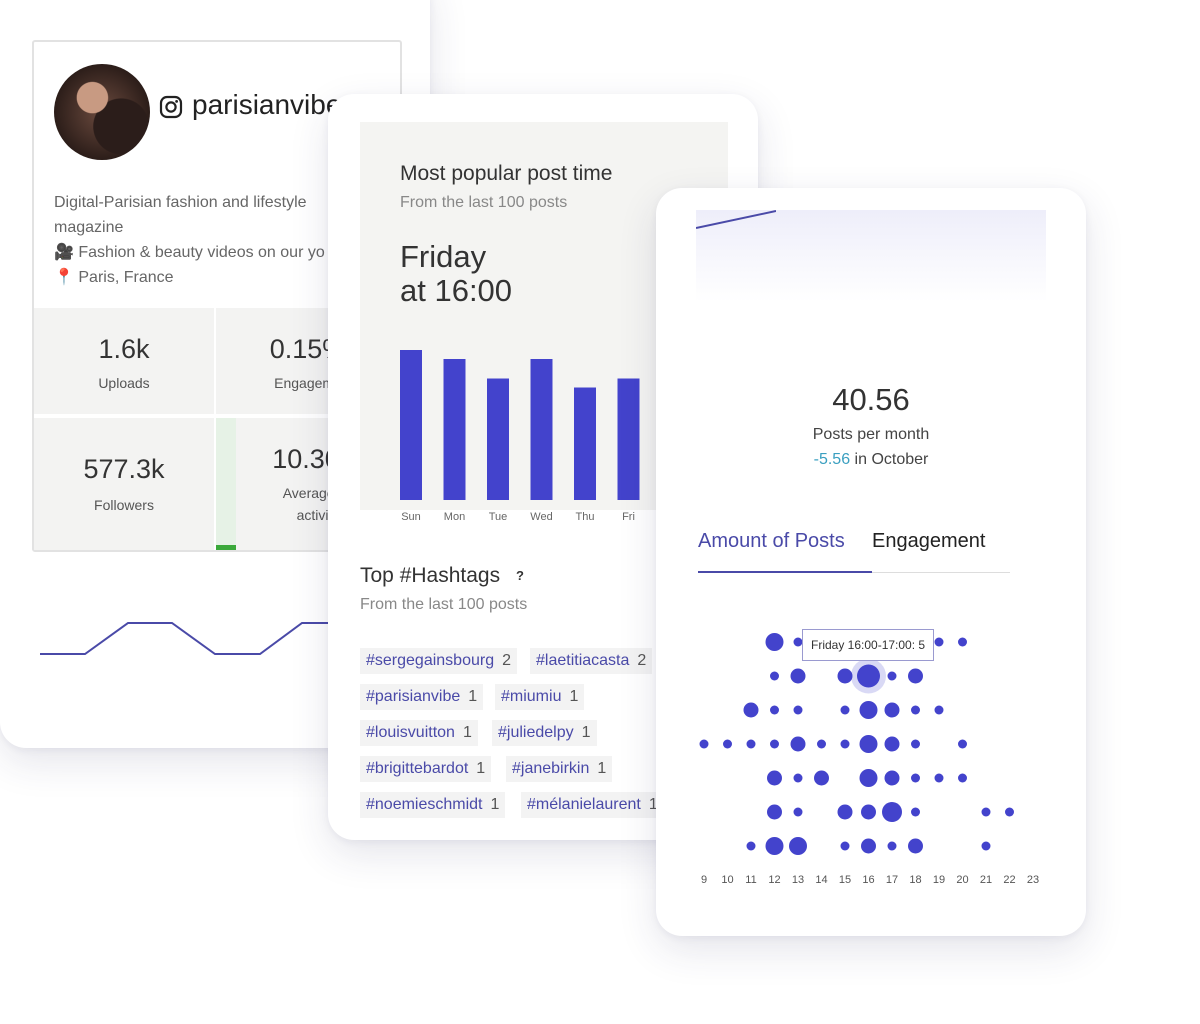 The image size is (1200, 1024). What do you see at coordinates (868, 645) in the screenshot?
I see `heatmap-tooltip: Friday 16:00-17:00: 5` at bounding box center [868, 645].